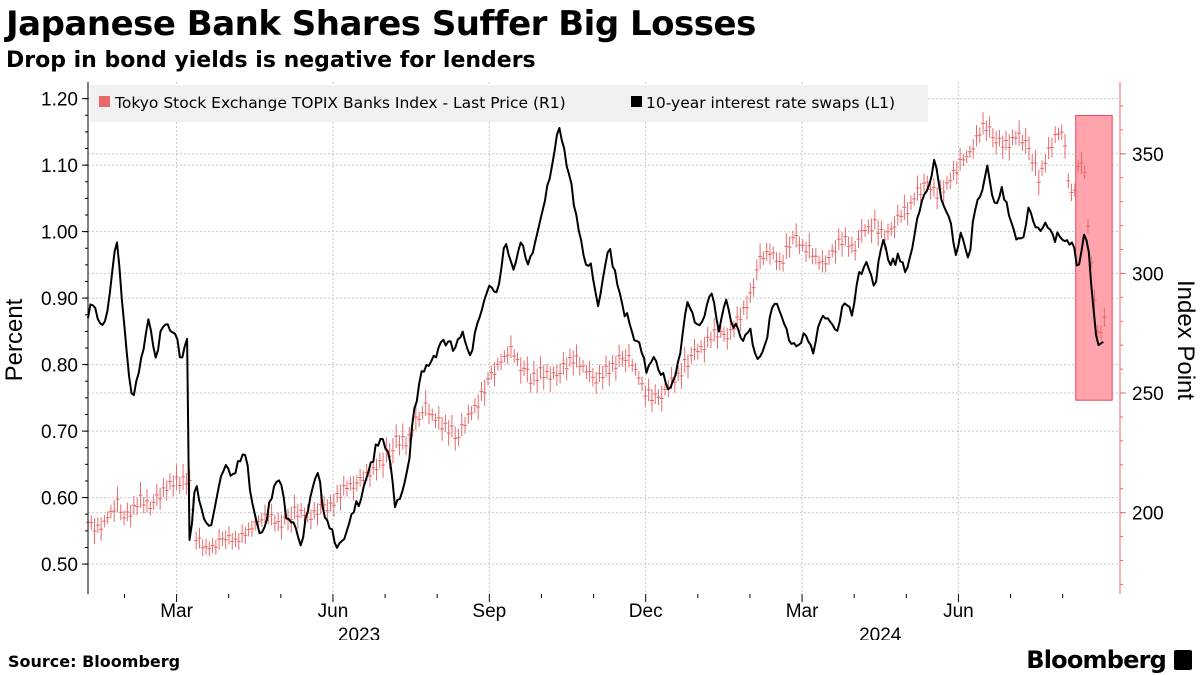  I want to click on right-tick-label: 300, so click(1148, 274).